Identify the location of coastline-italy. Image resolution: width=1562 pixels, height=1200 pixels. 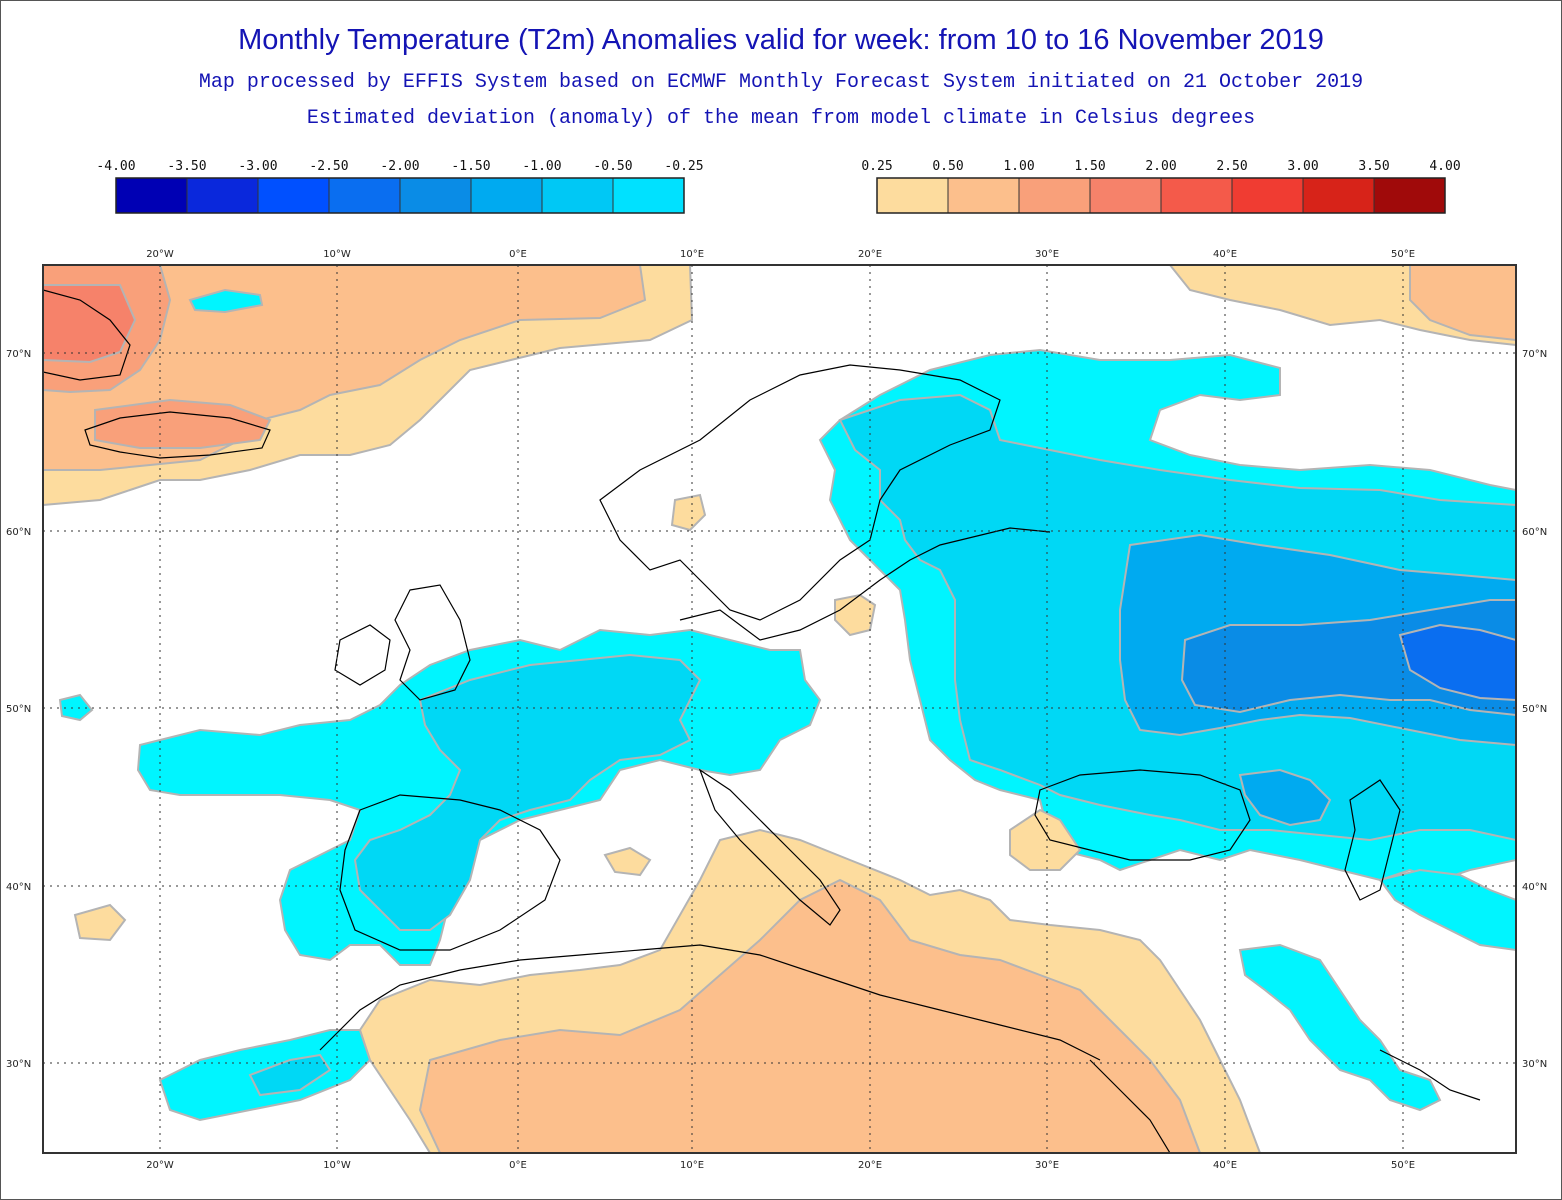
(769, 847).